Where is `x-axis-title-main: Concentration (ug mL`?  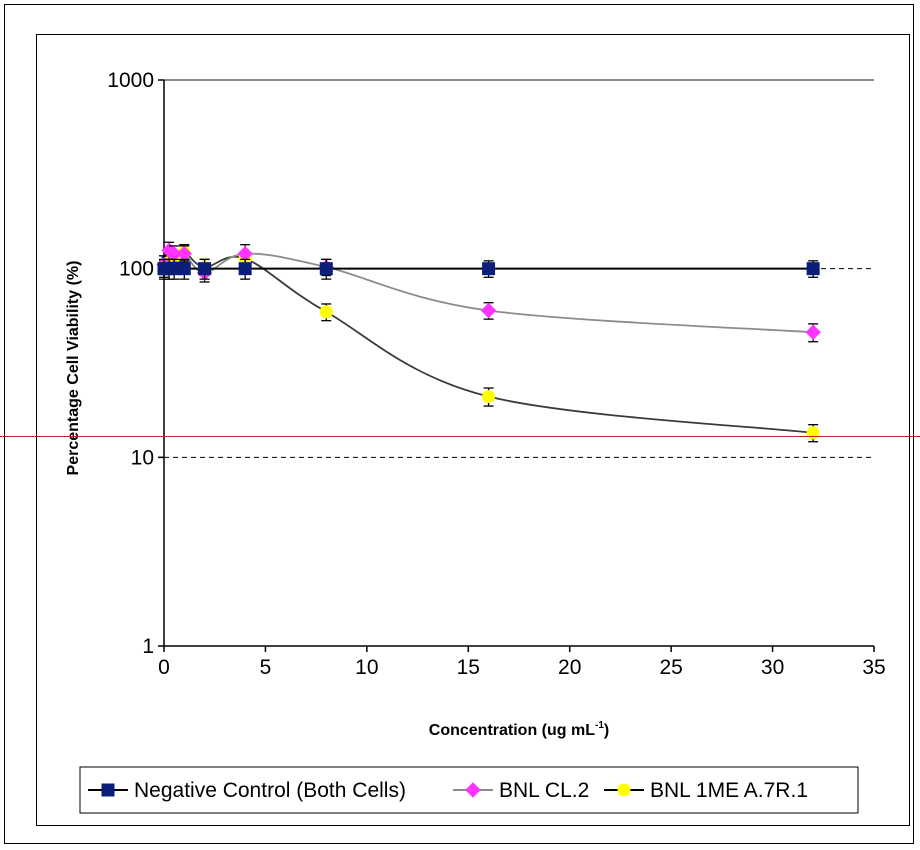 x-axis-title-main: Concentration (ug mL is located at coordinates (512, 730).